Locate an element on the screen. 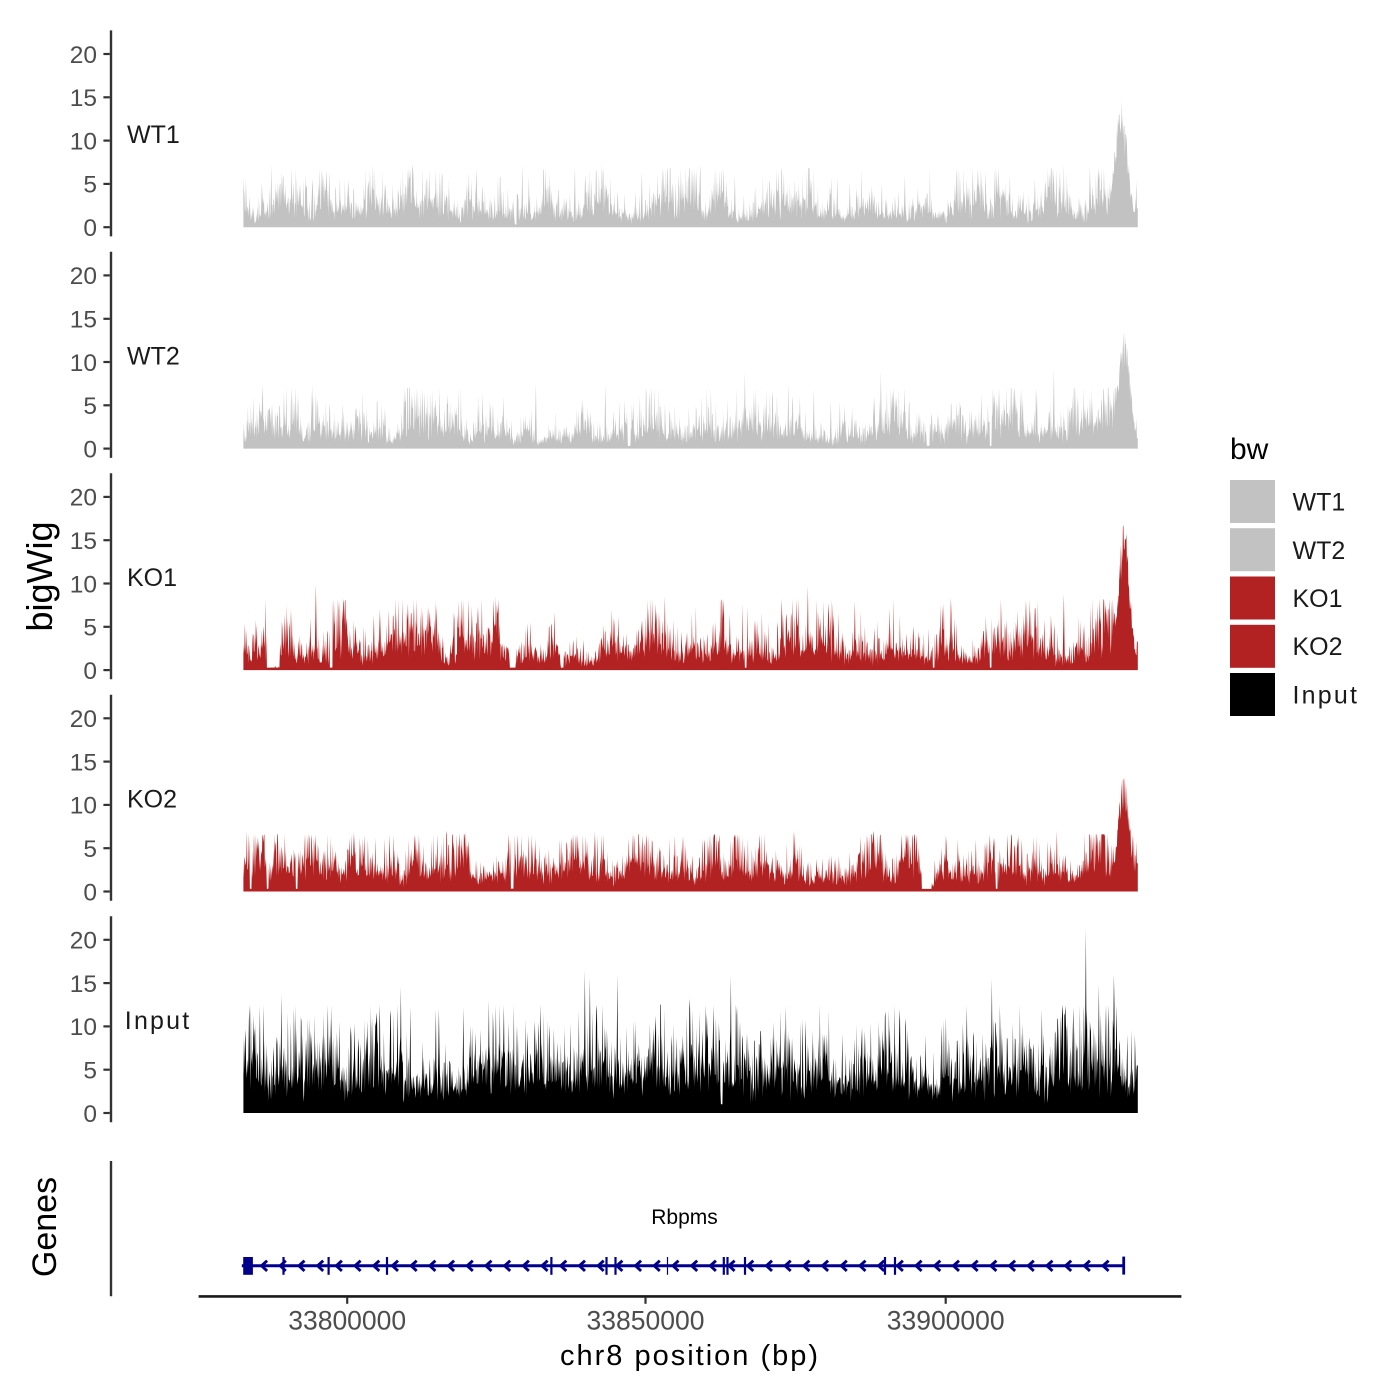 The height and width of the screenshot is (1400, 1400). svg-text: 33900000 is located at coordinates (946, 1321).